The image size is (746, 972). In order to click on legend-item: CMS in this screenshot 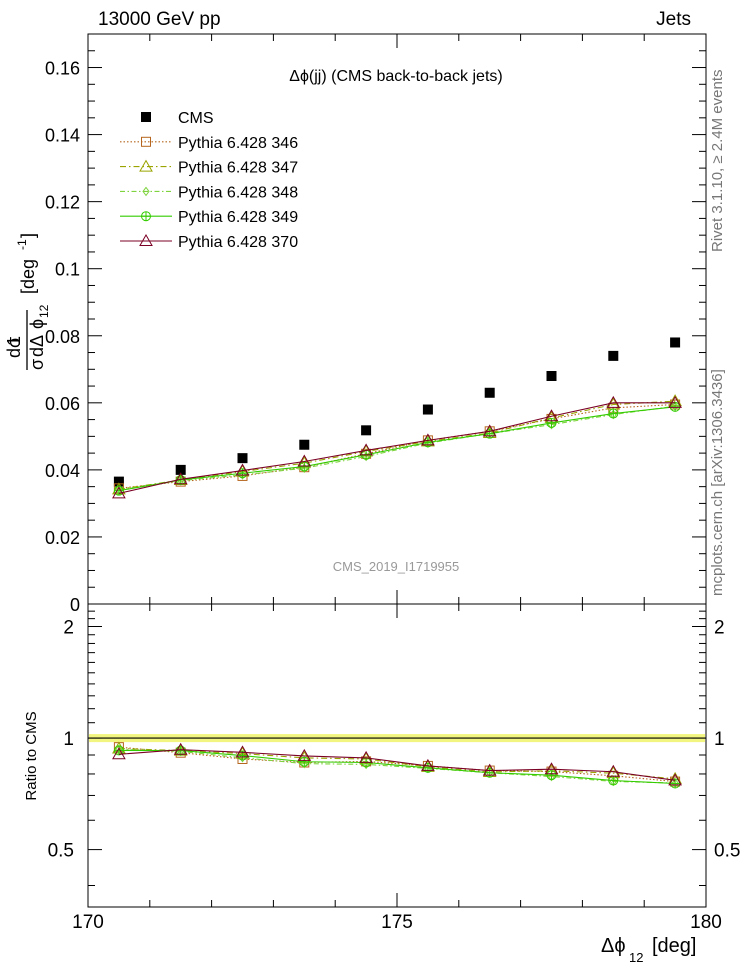, I will do `click(177, 118)`.